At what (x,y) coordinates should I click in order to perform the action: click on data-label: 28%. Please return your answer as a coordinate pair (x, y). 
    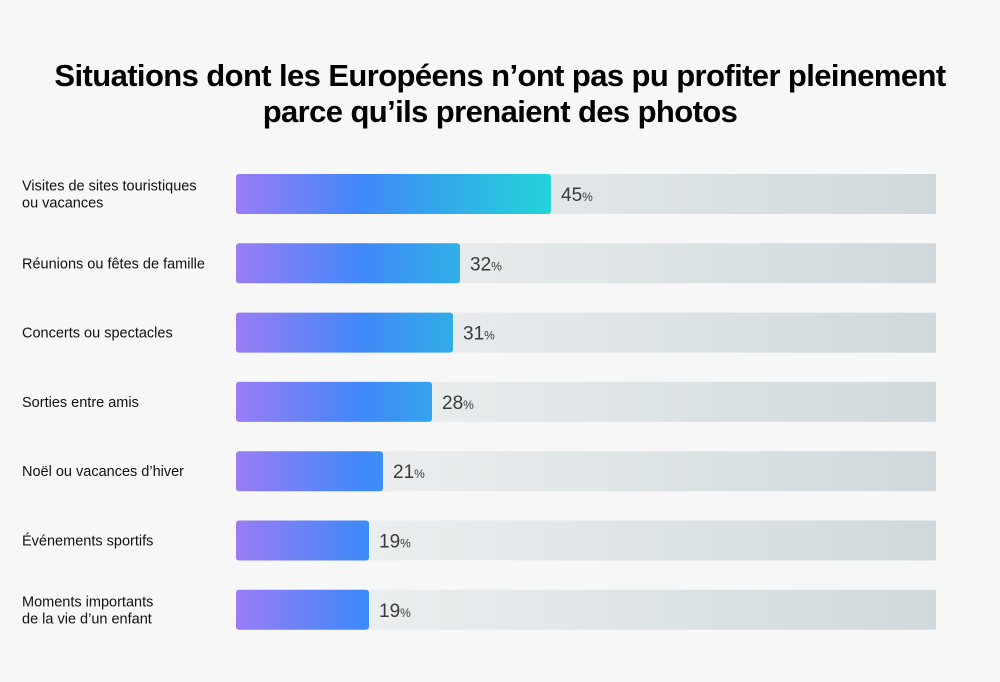
    Looking at the image, I should click on (458, 403).